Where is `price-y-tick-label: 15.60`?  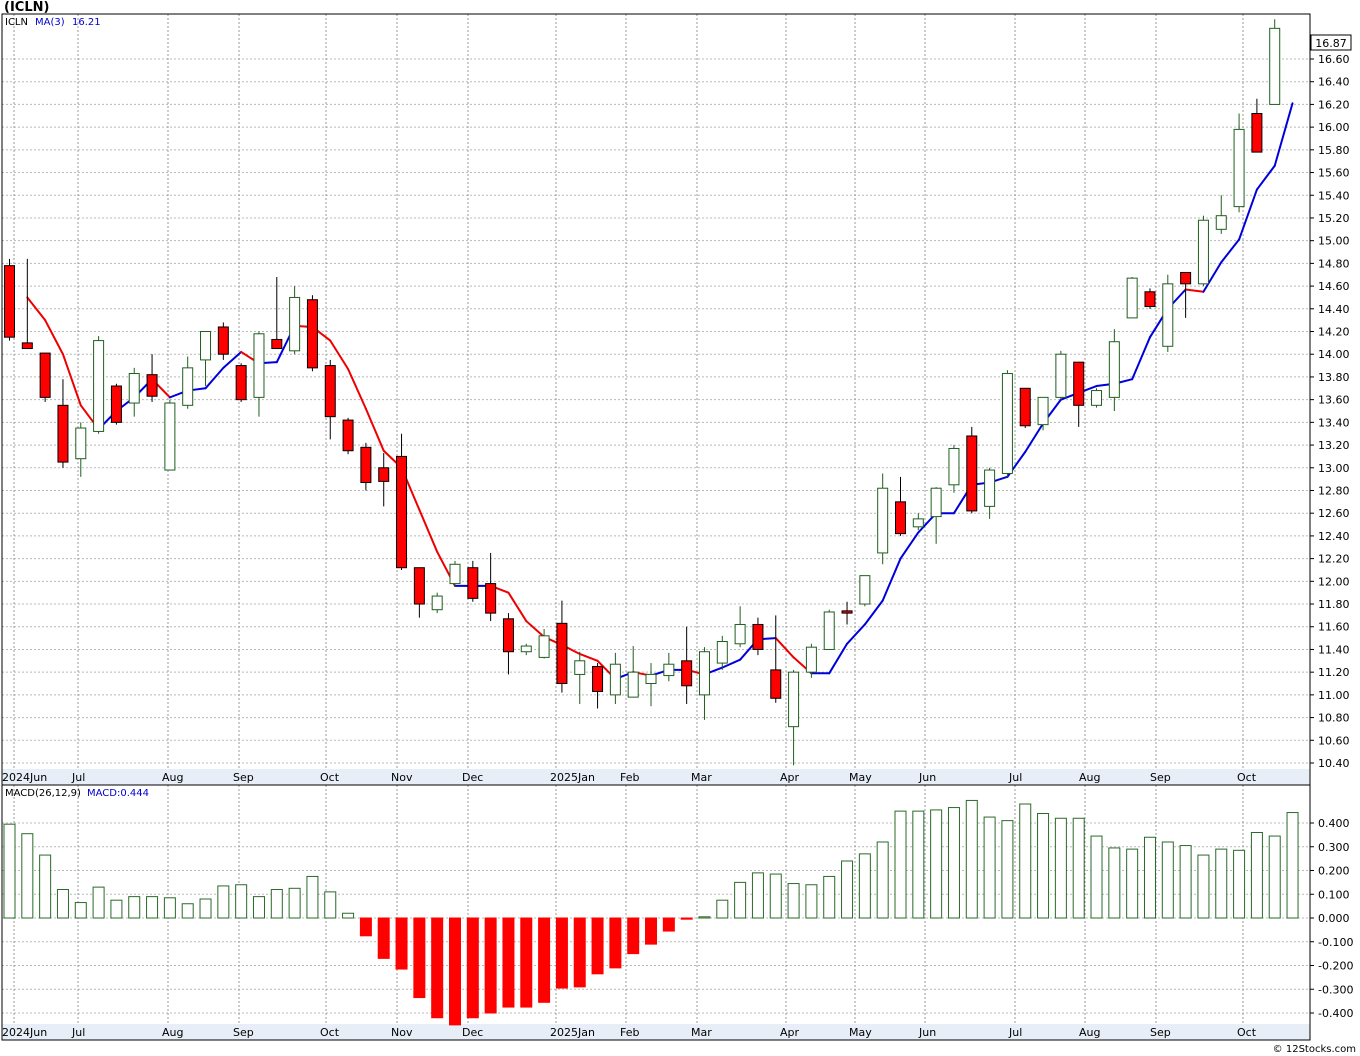
price-y-tick-label: 15.60 is located at coordinates (1334, 173).